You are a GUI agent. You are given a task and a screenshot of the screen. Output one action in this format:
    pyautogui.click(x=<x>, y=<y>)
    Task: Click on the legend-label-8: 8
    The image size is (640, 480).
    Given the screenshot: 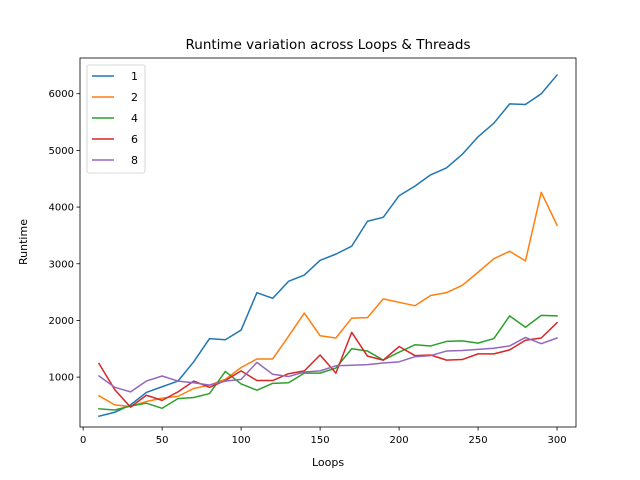 What is the action you would take?
    pyautogui.click(x=134, y=160)
    